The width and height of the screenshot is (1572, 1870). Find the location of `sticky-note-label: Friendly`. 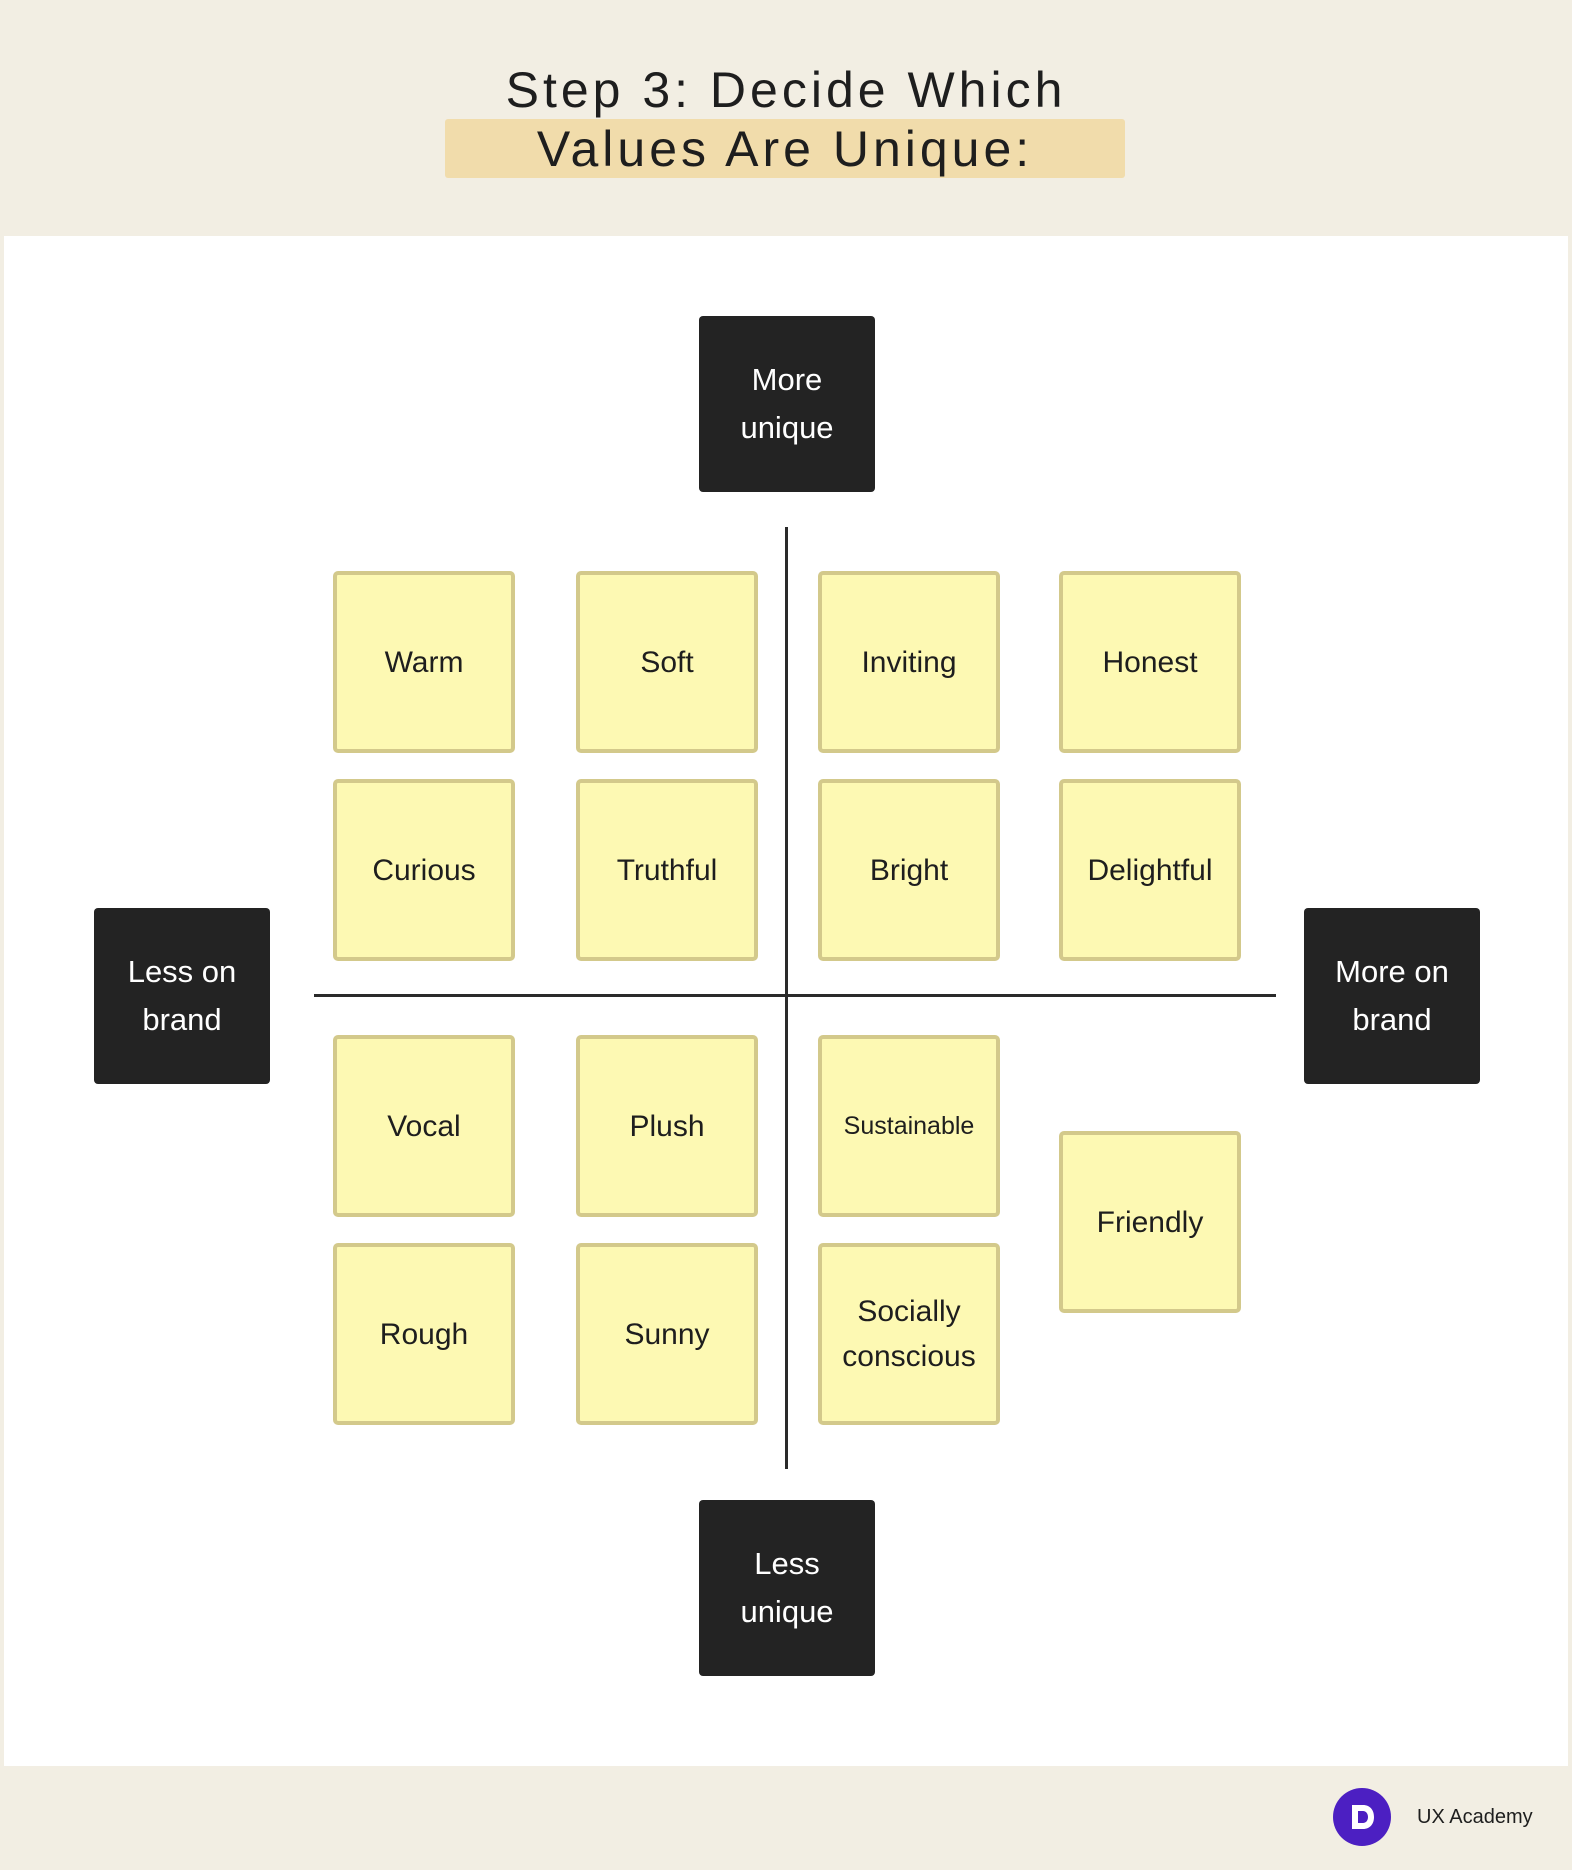

sticky-note-label: Friendly is located at coordinates (1150, 1222).